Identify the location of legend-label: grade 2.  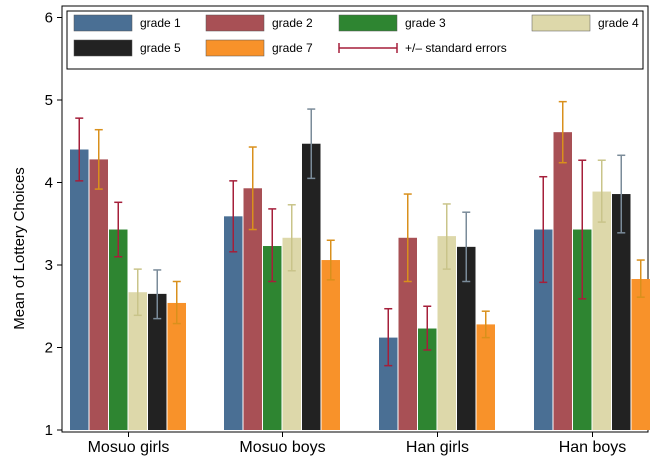
(292, 23).